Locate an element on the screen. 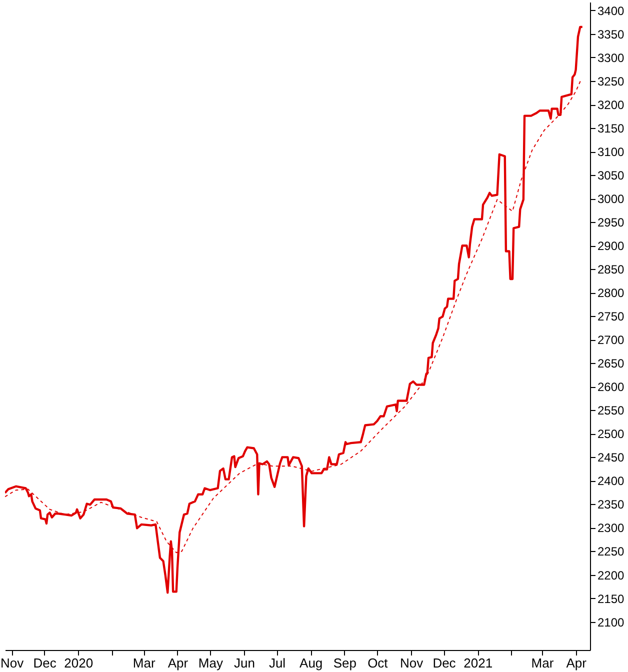 Image resolution: width=628 pixels, height=672 pixels. x-tick-label: Oct is located at coordinates (378, 663).